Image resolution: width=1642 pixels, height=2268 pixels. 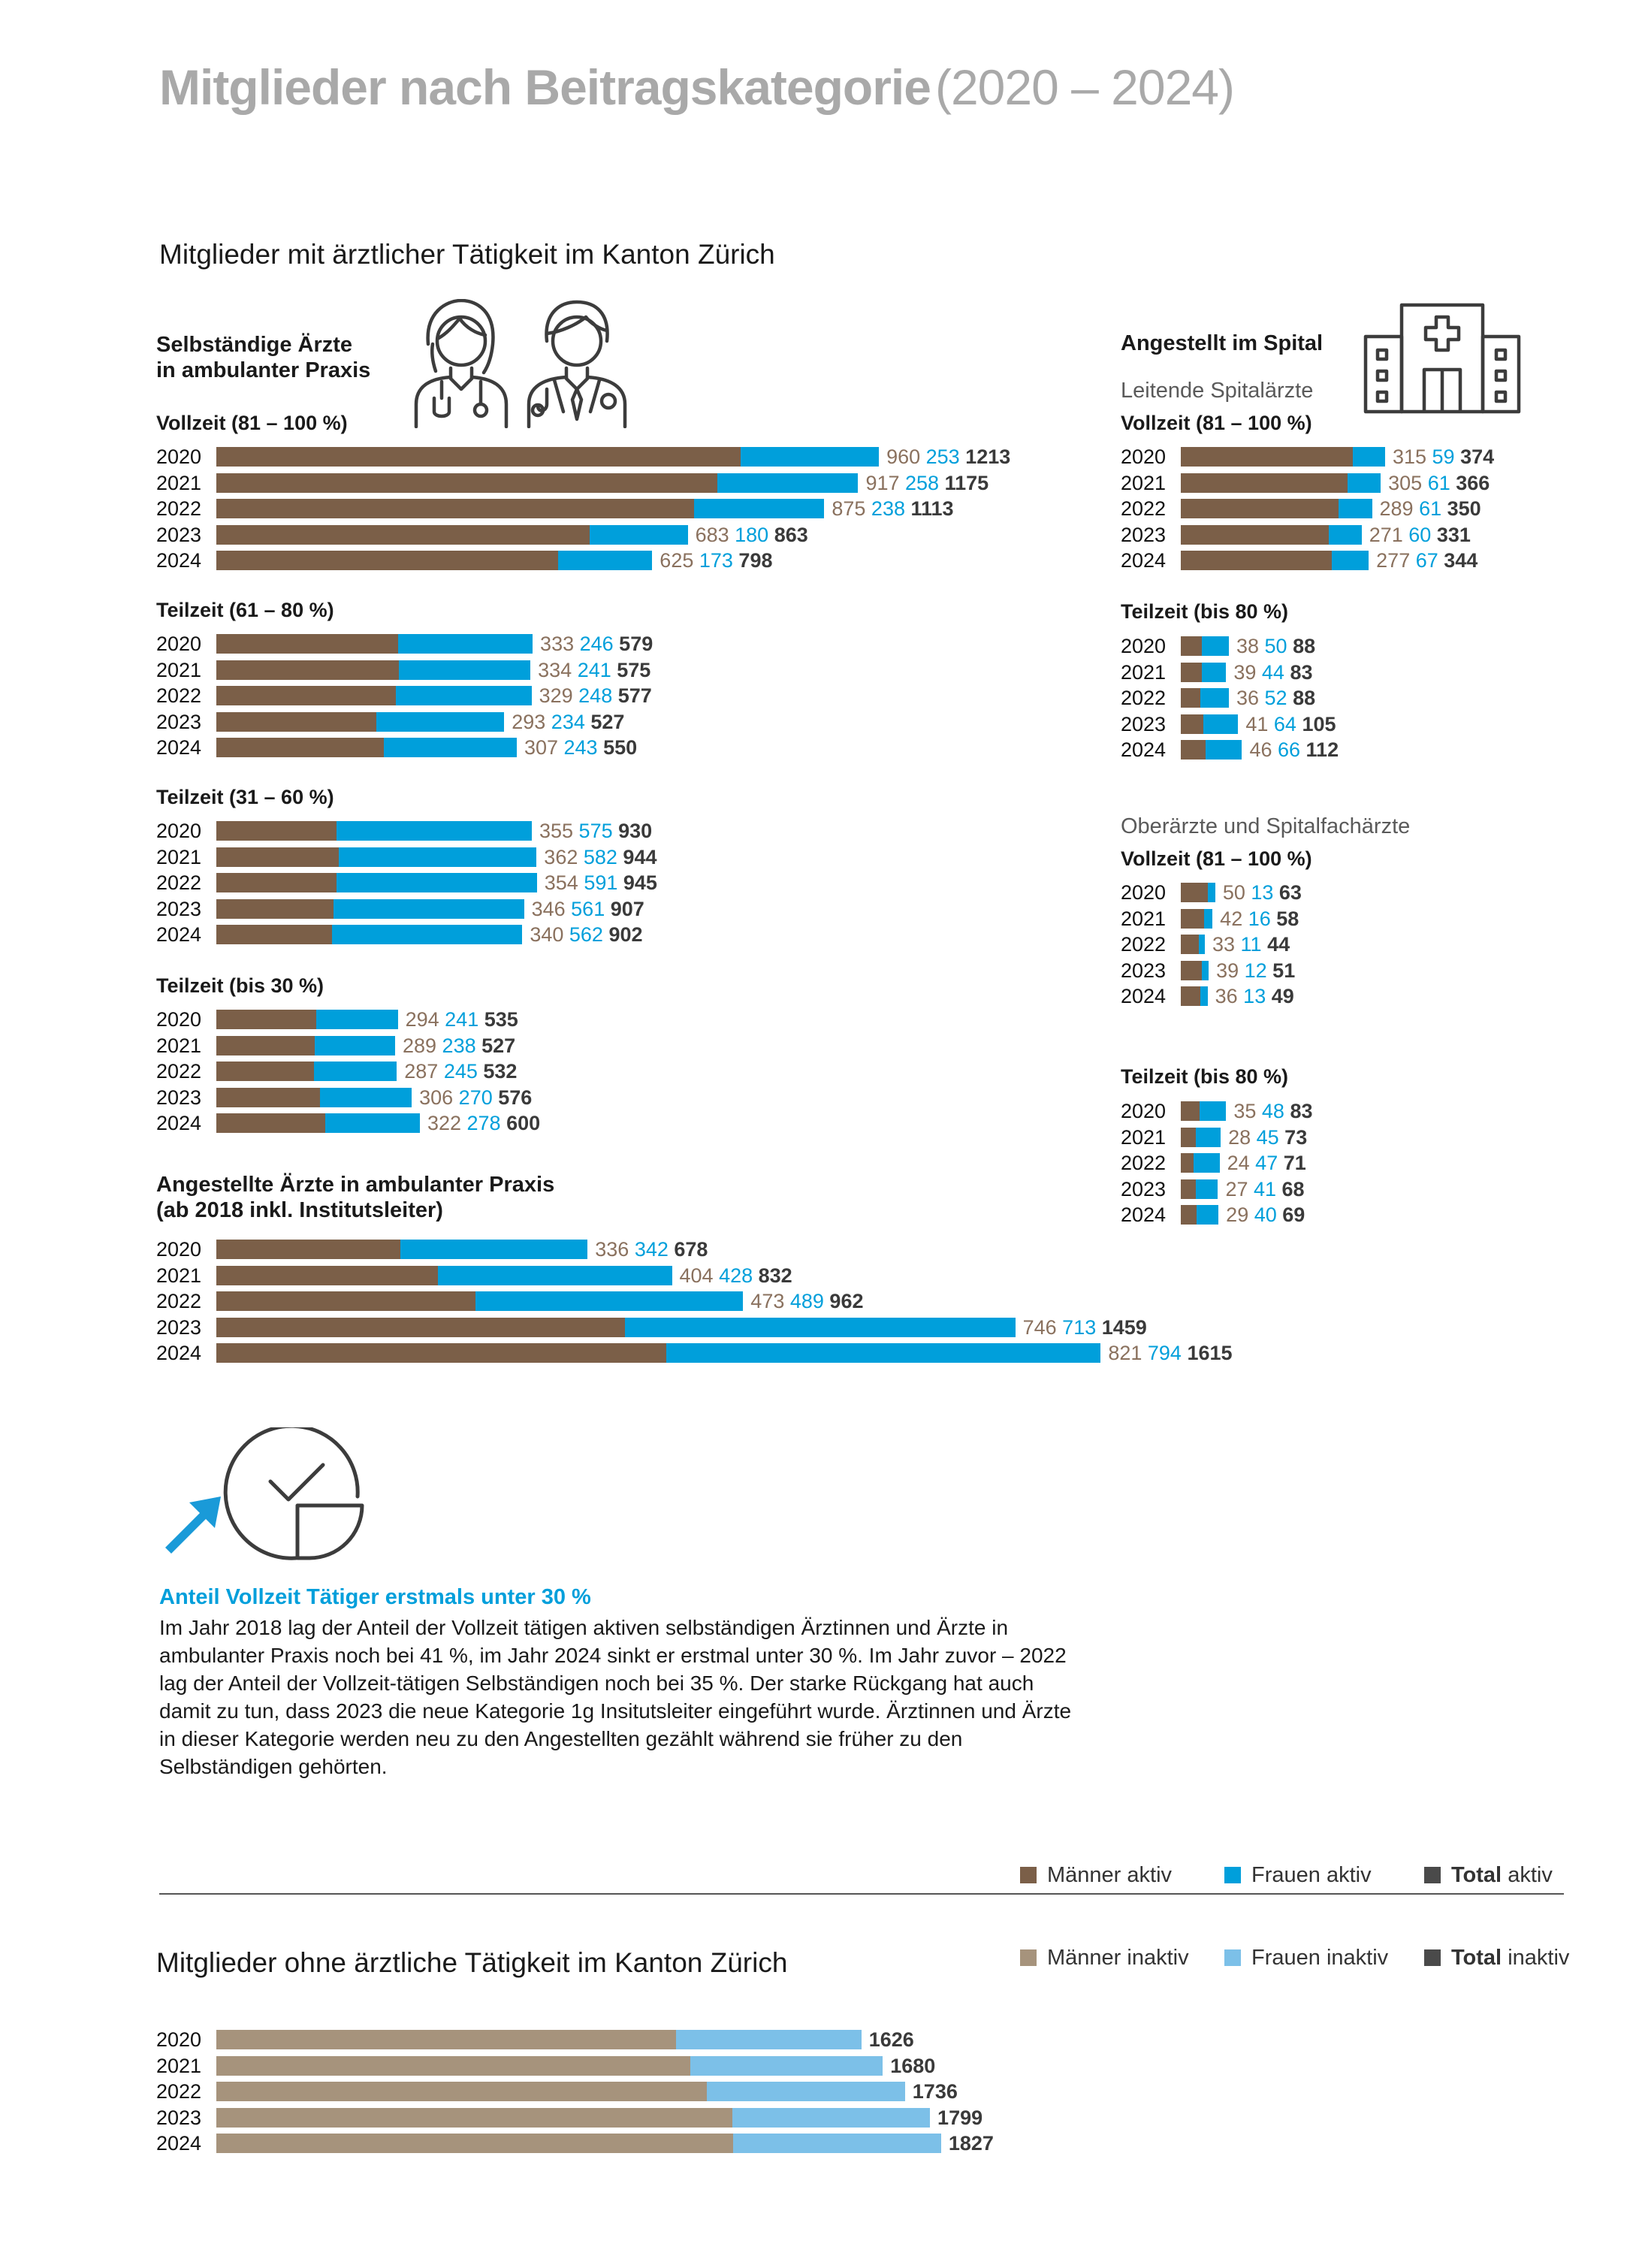 What do you see at coordinates (1240, 1215) in the screenshot?
I see `value-men: 29` at bounding box center [1240, 1215].